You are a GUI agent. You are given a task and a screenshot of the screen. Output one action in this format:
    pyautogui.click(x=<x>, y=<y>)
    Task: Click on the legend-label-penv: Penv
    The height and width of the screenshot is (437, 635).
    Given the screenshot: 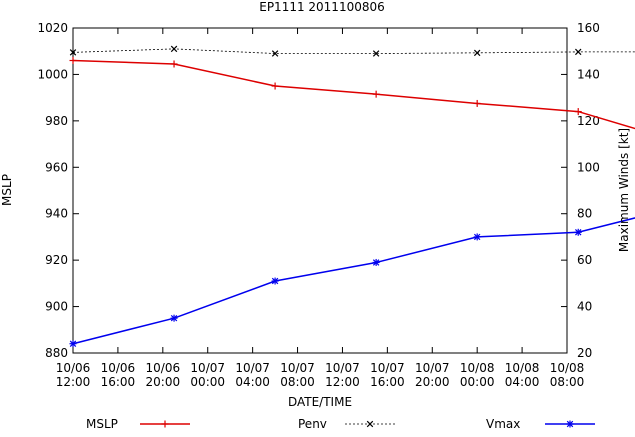 What is the action you would take?
    pyautogui.click(x=312, y=424)
    